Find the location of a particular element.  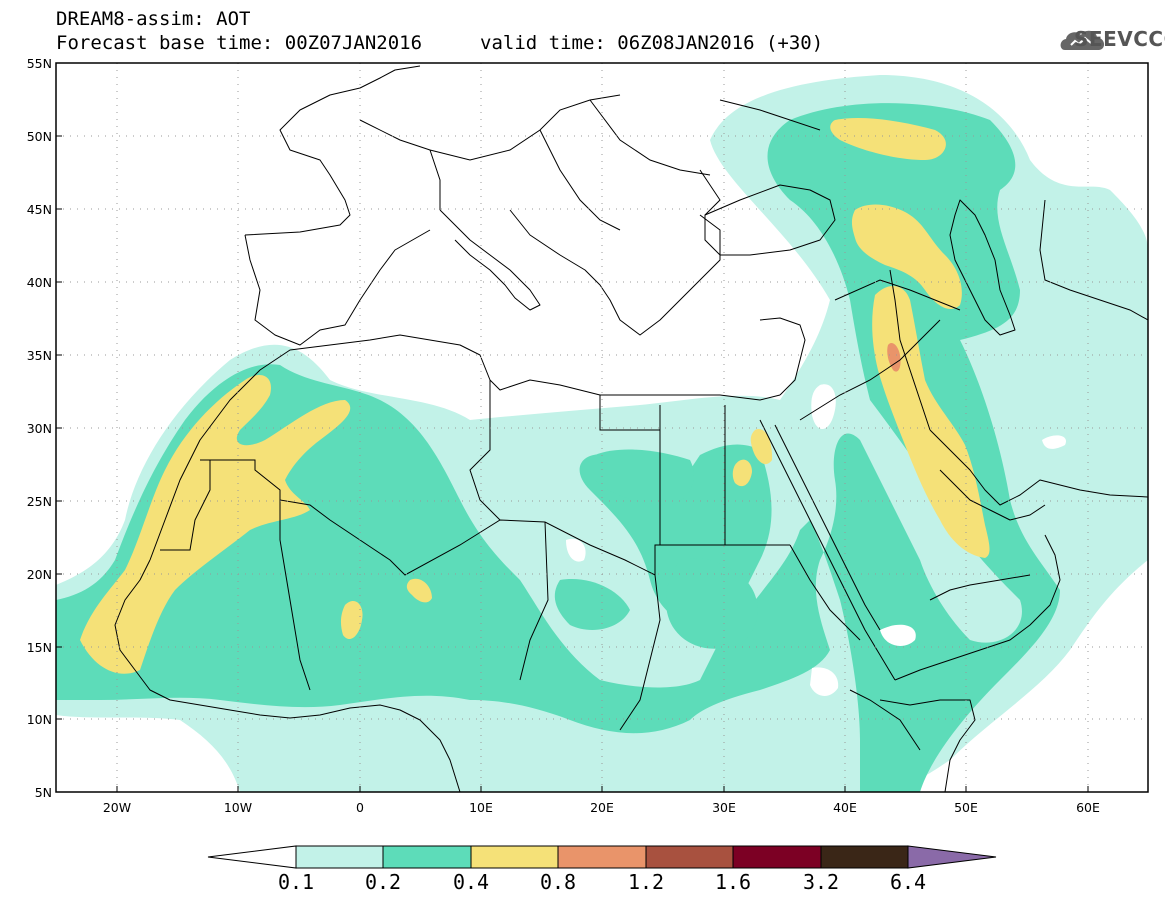

colorbar-label: 1.6 is located at coordinates (733, 882).